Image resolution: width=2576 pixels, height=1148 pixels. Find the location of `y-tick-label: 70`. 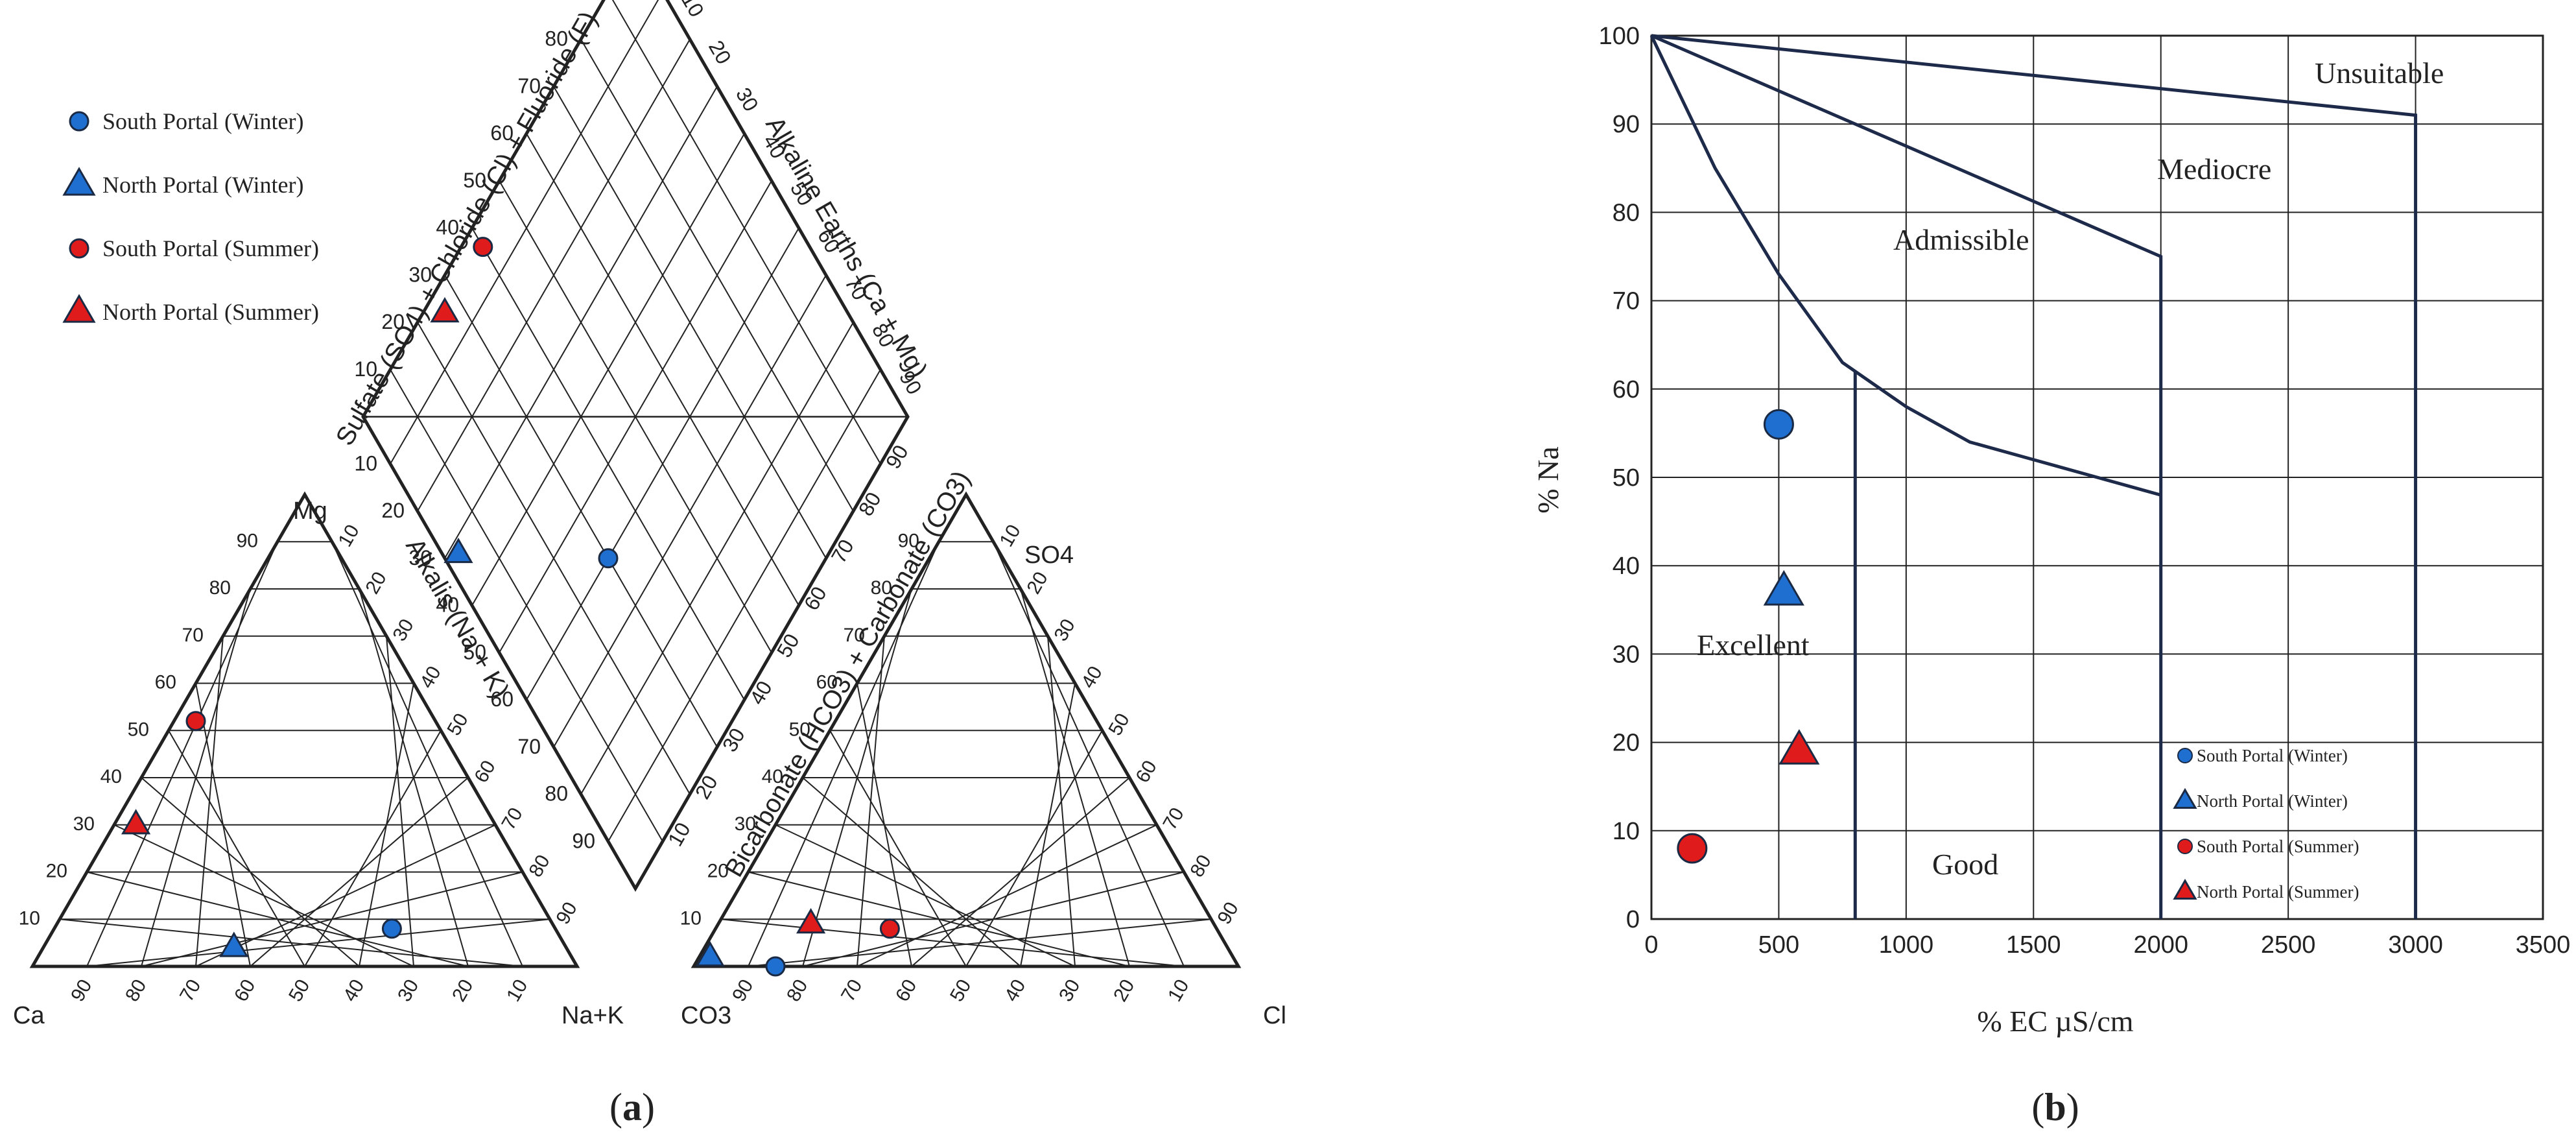

y-tick-label: 70 is located at coordinates (1626, 301).